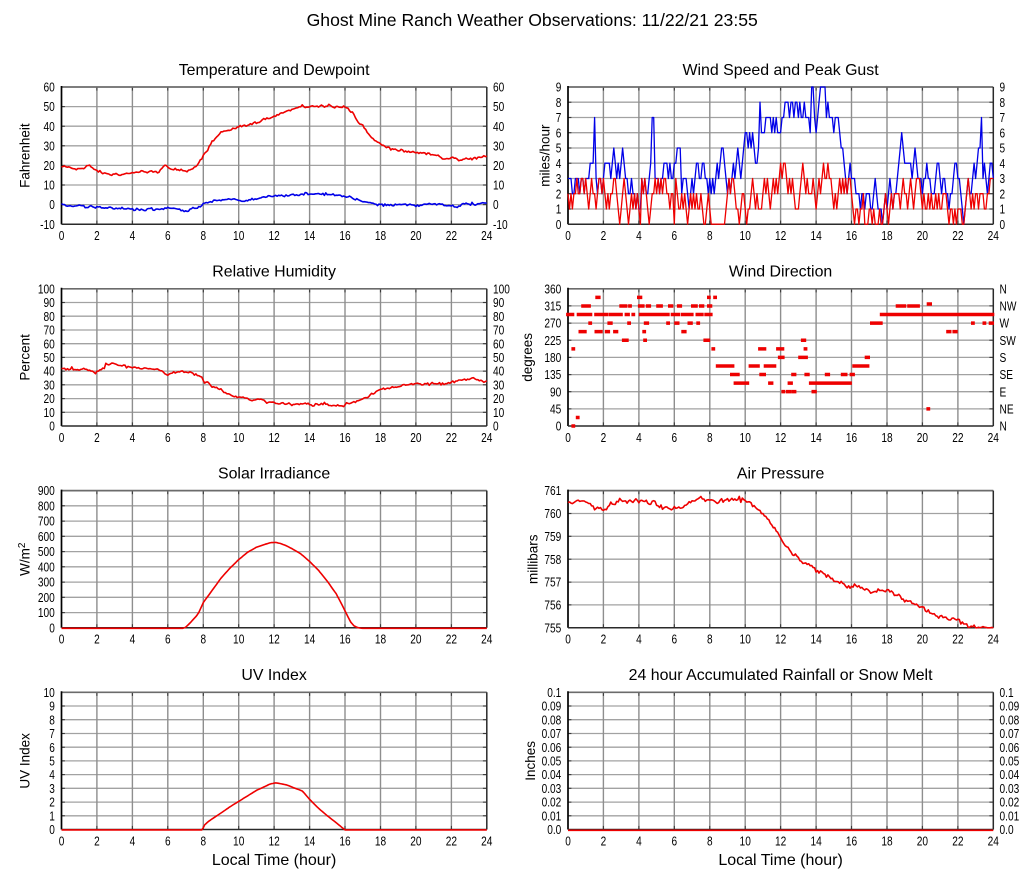 The height and width of the screenshot is (883, 1027). What do you see at coordinates (46, 536) in the screenshot?
I see `svg-text: 600` at bounding box center [46, 536].